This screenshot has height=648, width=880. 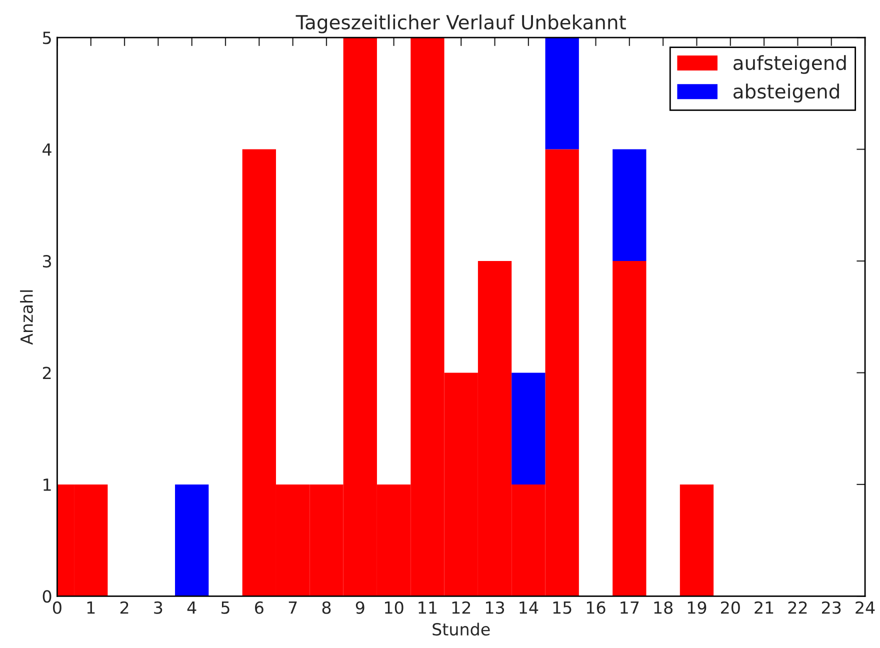 I want to click on x-tick-label: 18, so click(x=663, y=607).